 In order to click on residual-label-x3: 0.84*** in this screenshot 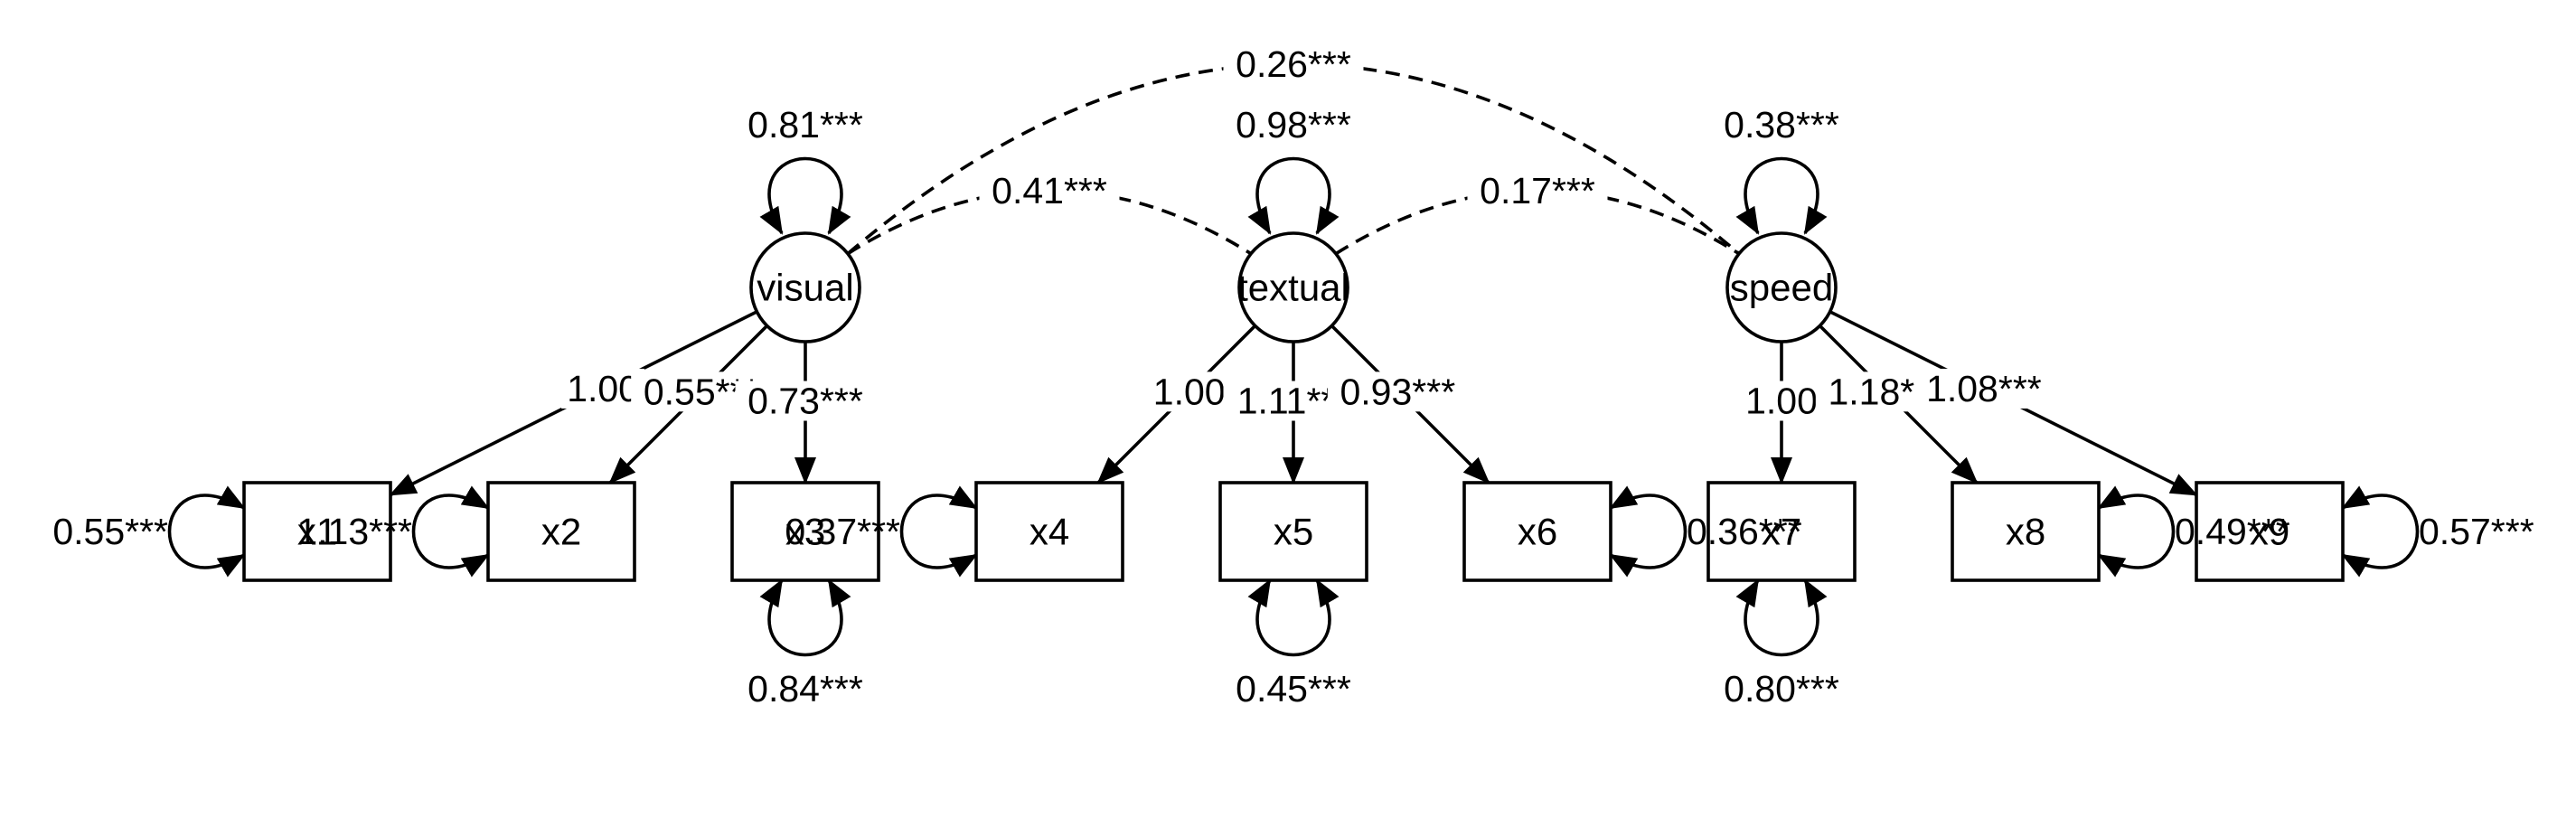, I will do `click(805, 689)`.